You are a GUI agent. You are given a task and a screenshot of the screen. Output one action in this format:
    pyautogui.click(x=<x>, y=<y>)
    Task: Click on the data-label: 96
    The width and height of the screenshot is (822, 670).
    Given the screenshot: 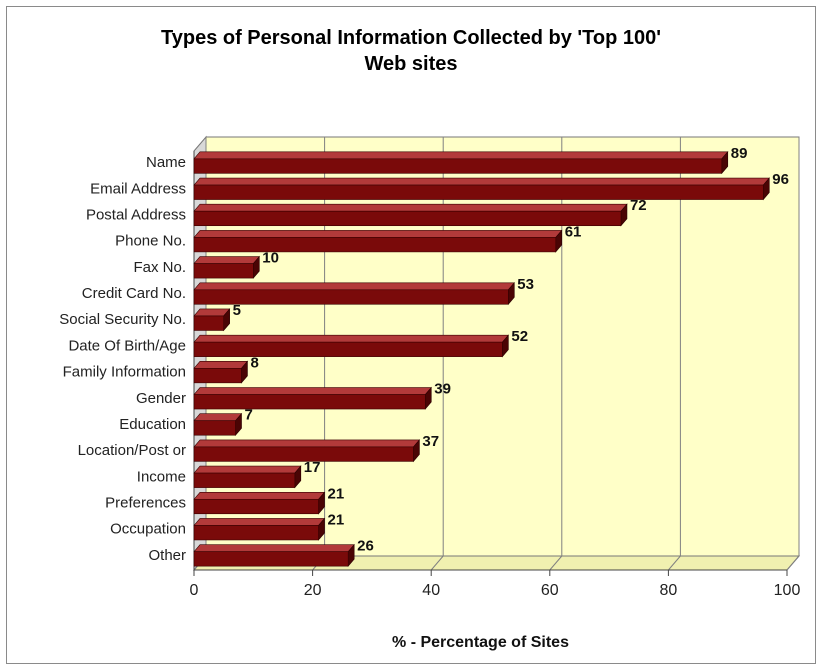 What is the action you would take?
    pyautogui.click(x=780, y=179)
    